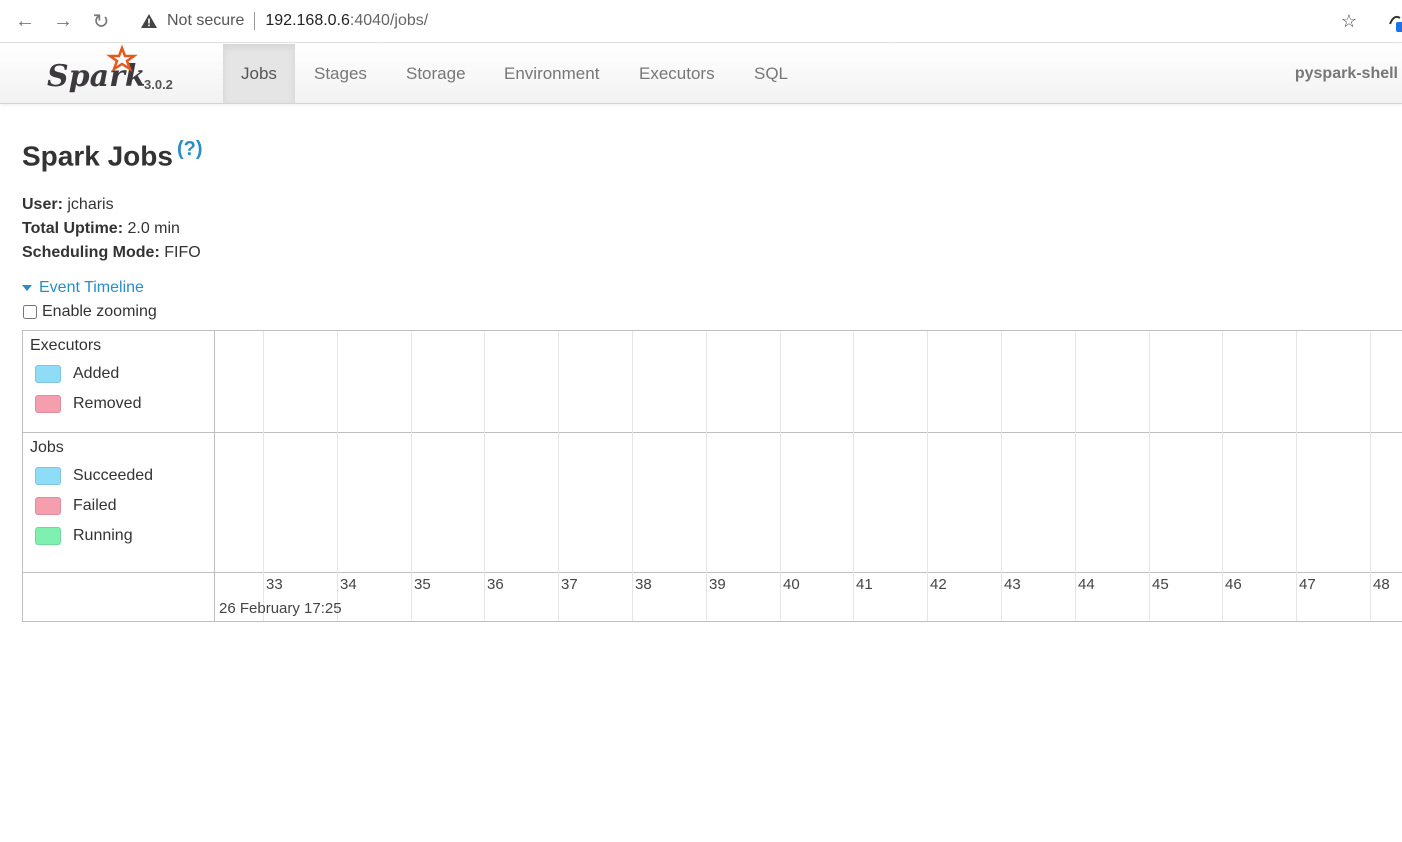 The image size is (1402, 842). Describe the element at coordinates (643, 584) in the screenshot. I see `timeline-tick-label: 38` at that location.